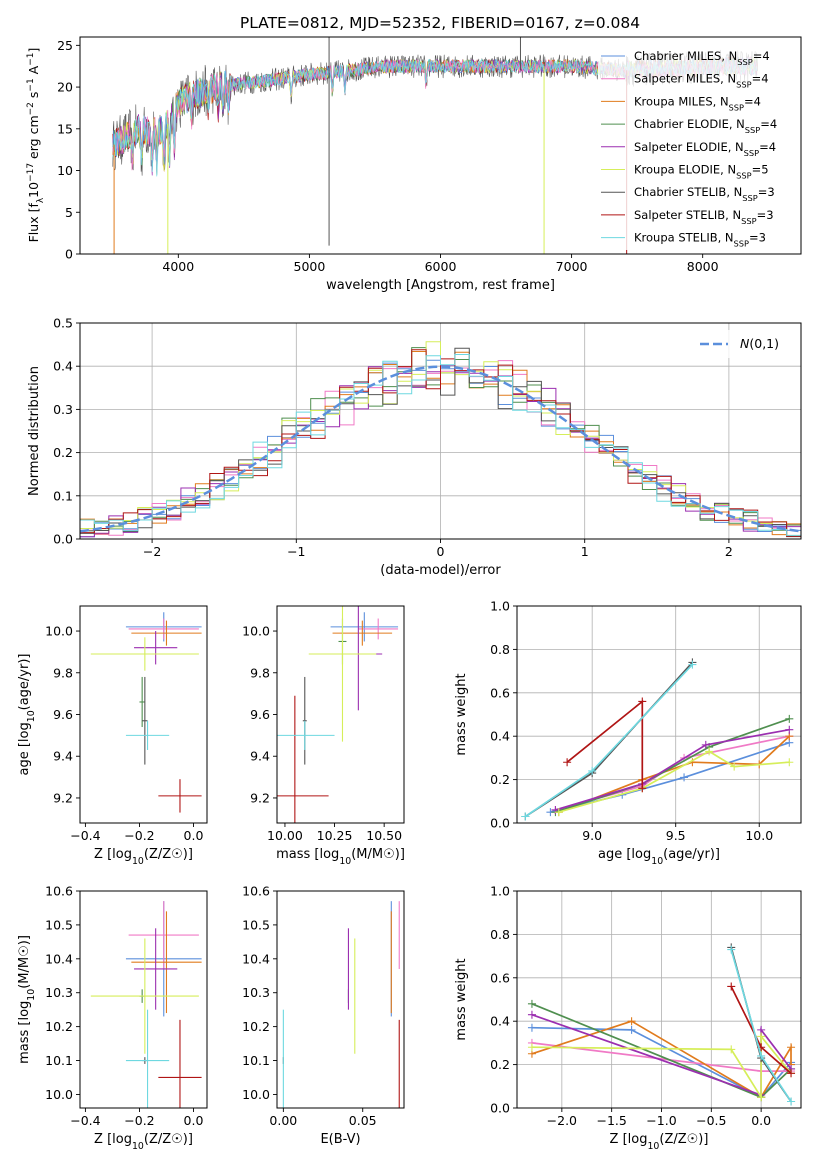  I want to click on x-tick-label: −1, so click(296, 551).